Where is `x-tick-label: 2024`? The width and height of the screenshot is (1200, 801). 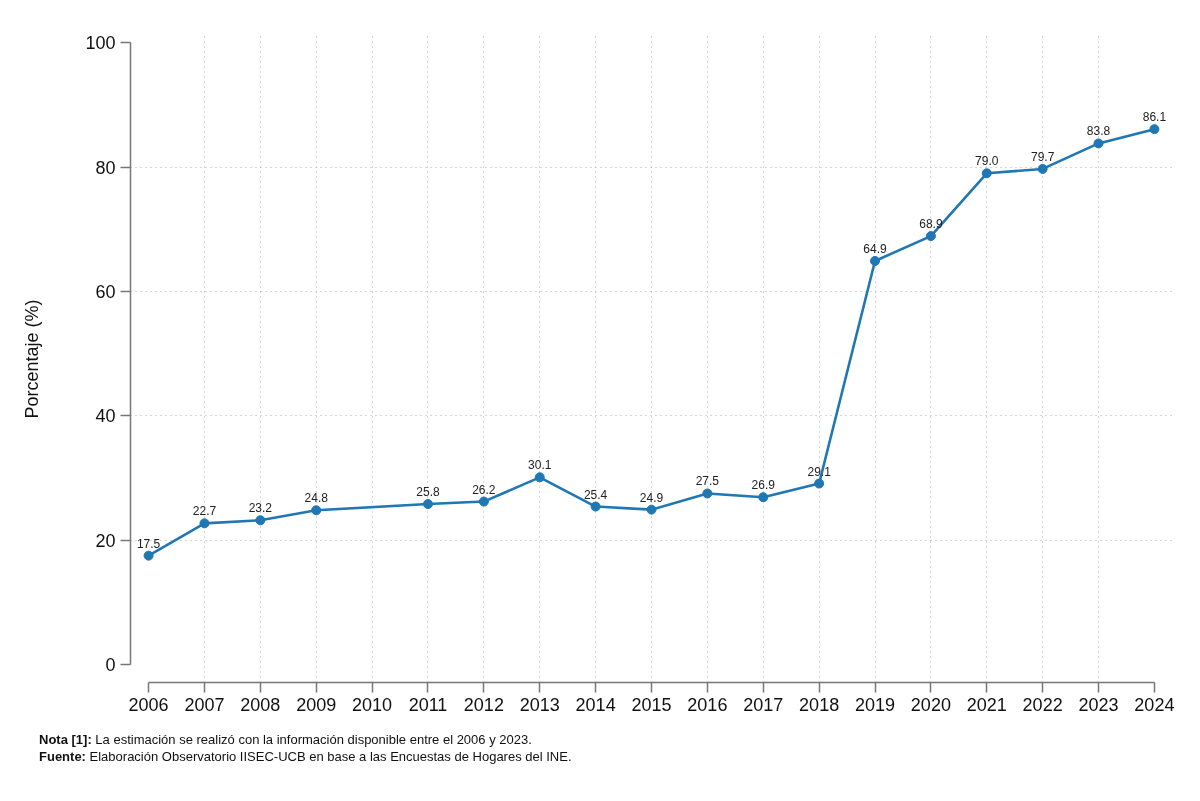
x-tick-label: 2024 is located at coordinates (1154, 704).